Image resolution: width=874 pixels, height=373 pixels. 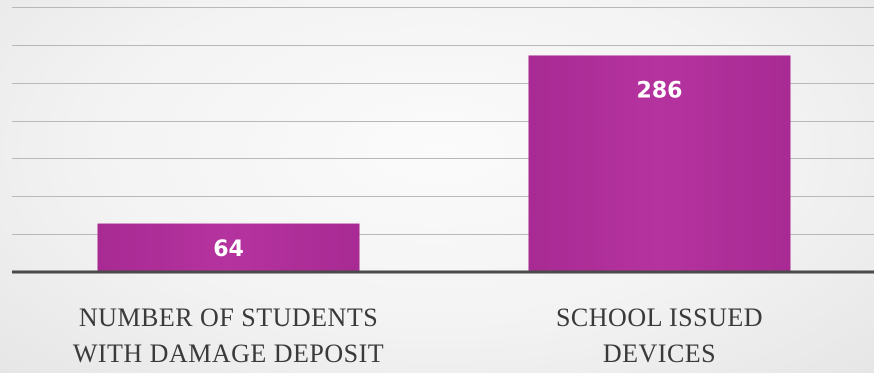 I want to click on category-label: SCHOOL ISSUED, so click(x=659, y=317).